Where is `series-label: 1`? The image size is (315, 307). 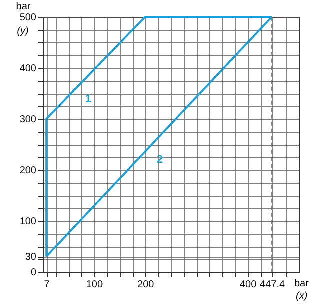 series-label: 1 is located at coordinates (88, 99).